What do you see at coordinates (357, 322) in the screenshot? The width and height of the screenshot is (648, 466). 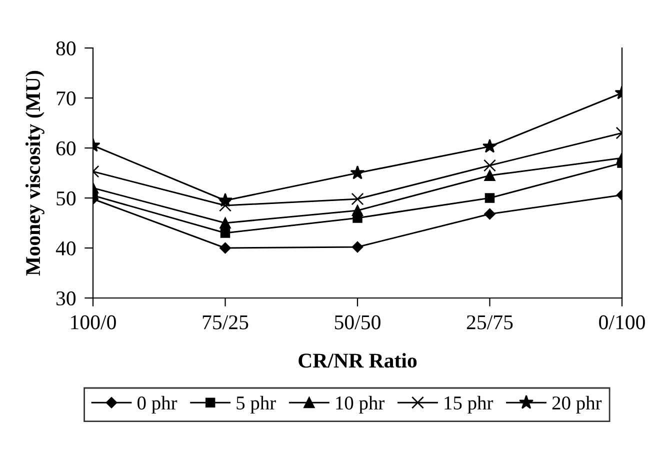 I see `x-tick-label: 50/50` at bounding box center [357, 322].